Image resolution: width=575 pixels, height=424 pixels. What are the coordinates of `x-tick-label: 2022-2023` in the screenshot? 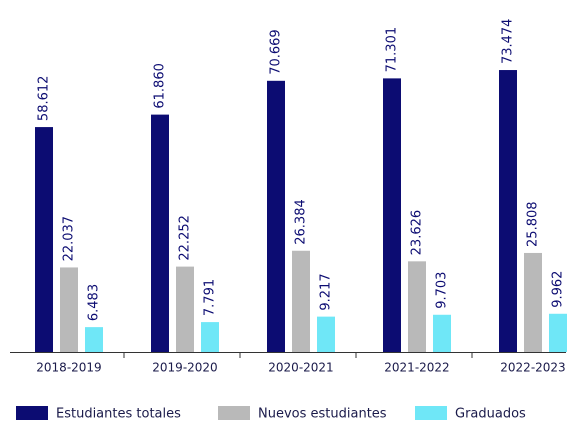 It's located at (532, 368).